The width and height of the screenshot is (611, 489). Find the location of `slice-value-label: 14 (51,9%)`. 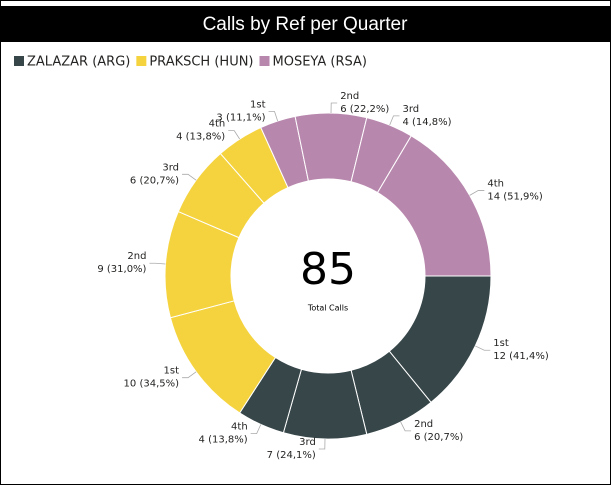

slice-value-label: 14 (51,9%) is located at coordinates (515, 196).